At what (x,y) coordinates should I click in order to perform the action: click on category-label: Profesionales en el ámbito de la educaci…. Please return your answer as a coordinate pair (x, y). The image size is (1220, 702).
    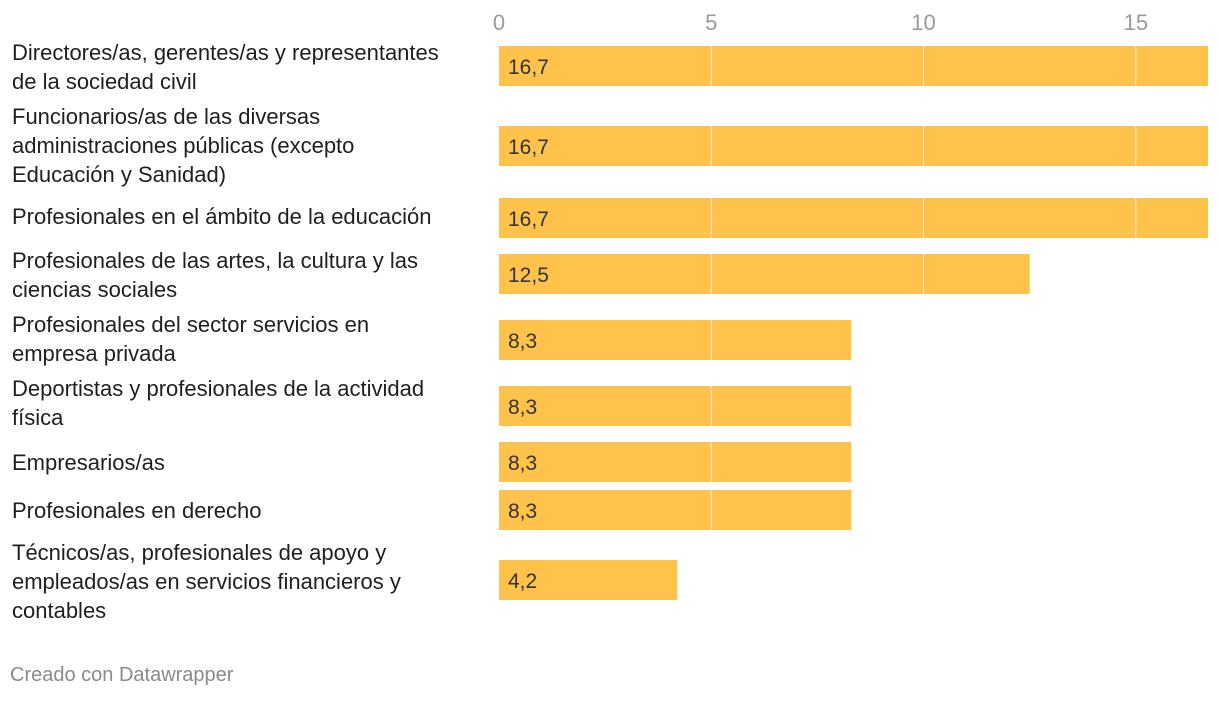
    Looking at the image, I should click on (222, 216).